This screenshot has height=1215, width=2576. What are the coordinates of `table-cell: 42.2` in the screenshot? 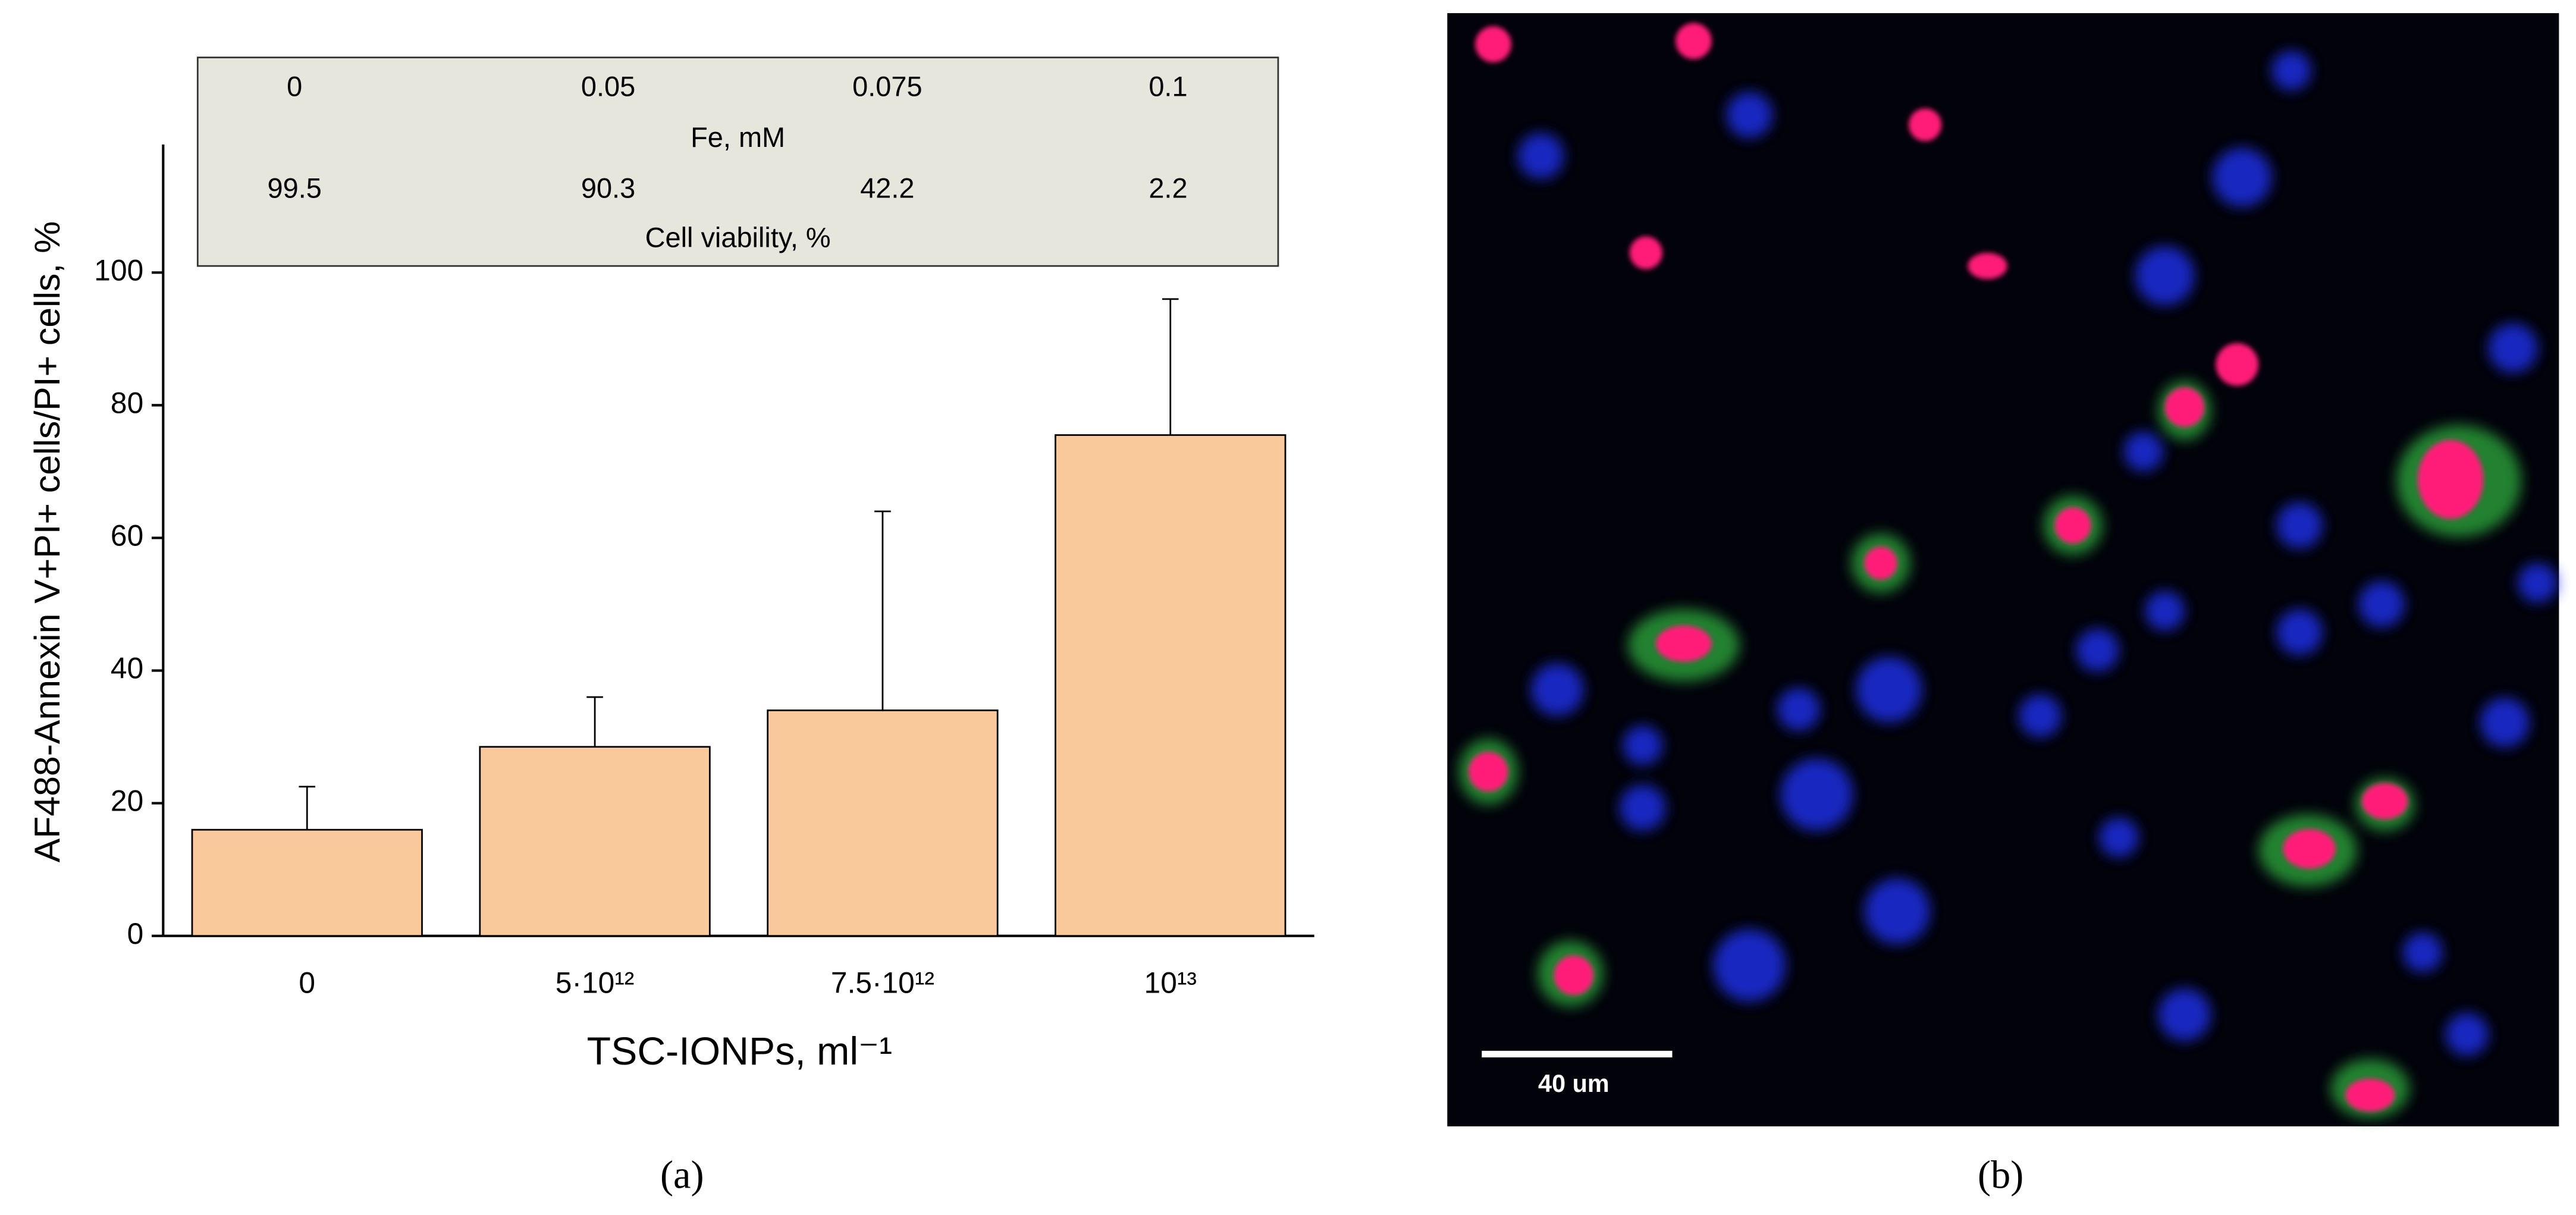 It's located at (887, 188).